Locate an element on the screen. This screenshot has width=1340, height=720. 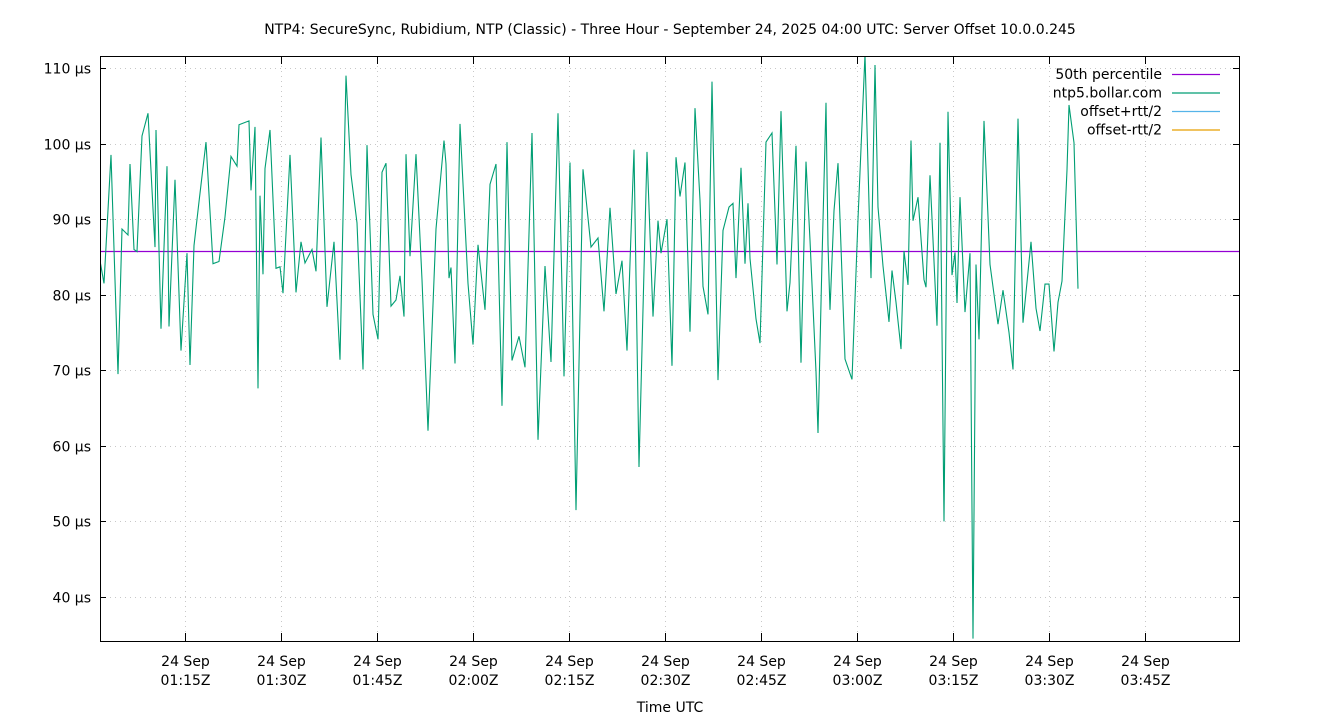
x-tick-time: 03:30Z is located at coordinates (1050, 681).